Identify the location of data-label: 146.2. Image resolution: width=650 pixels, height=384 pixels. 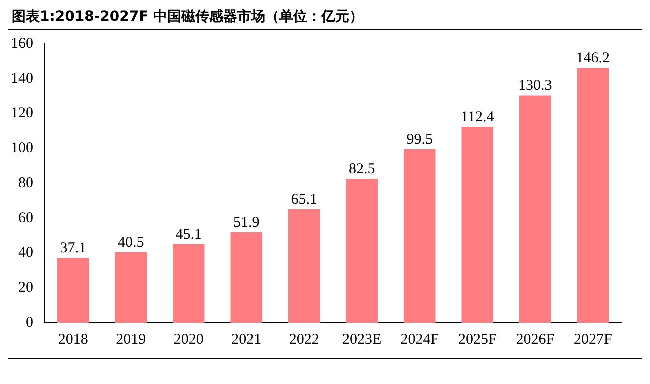
(593, 58).